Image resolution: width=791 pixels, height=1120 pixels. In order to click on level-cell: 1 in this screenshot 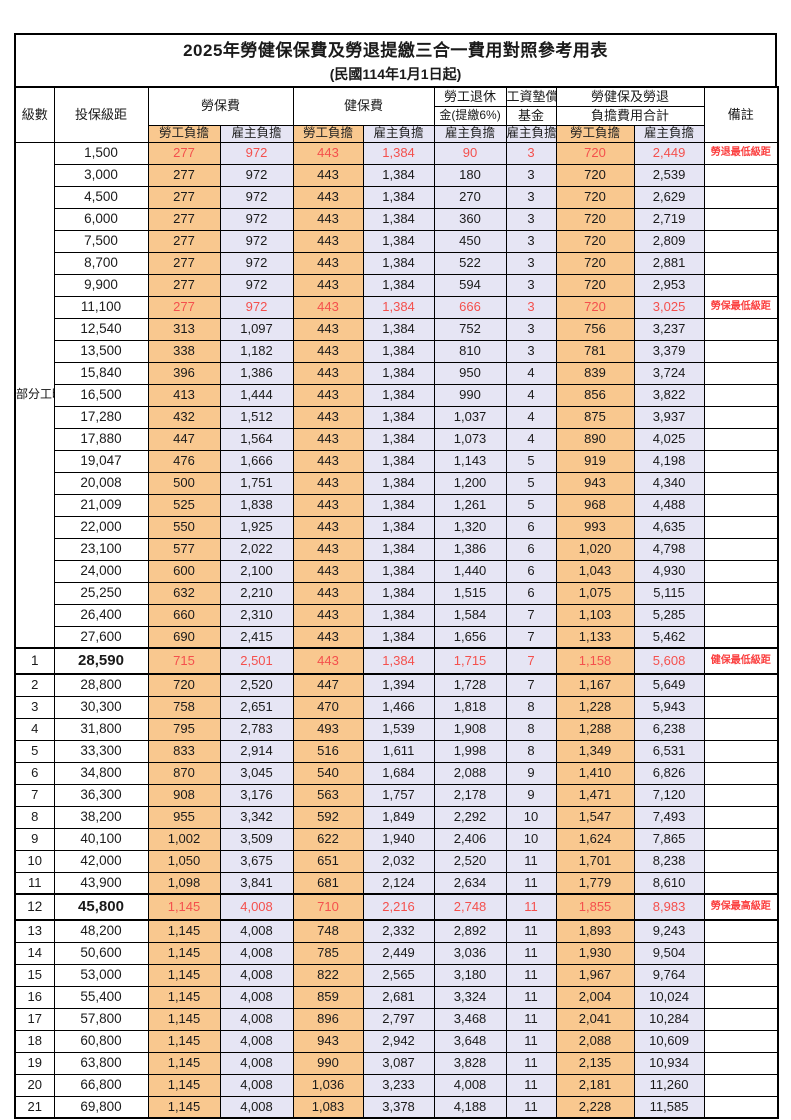, I will do `click(34, 661)`.